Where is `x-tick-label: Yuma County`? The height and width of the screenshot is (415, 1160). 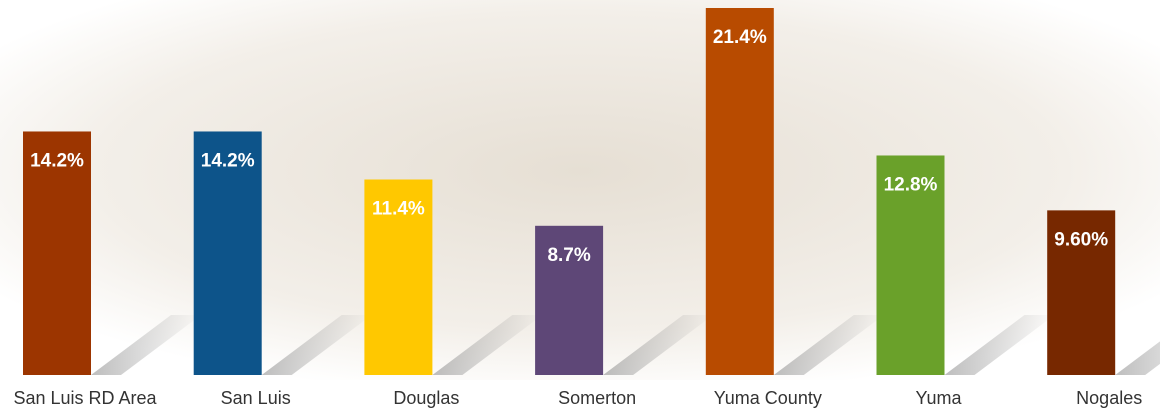
x-tick-label: Yuma County is located at coordinates (768, 398).